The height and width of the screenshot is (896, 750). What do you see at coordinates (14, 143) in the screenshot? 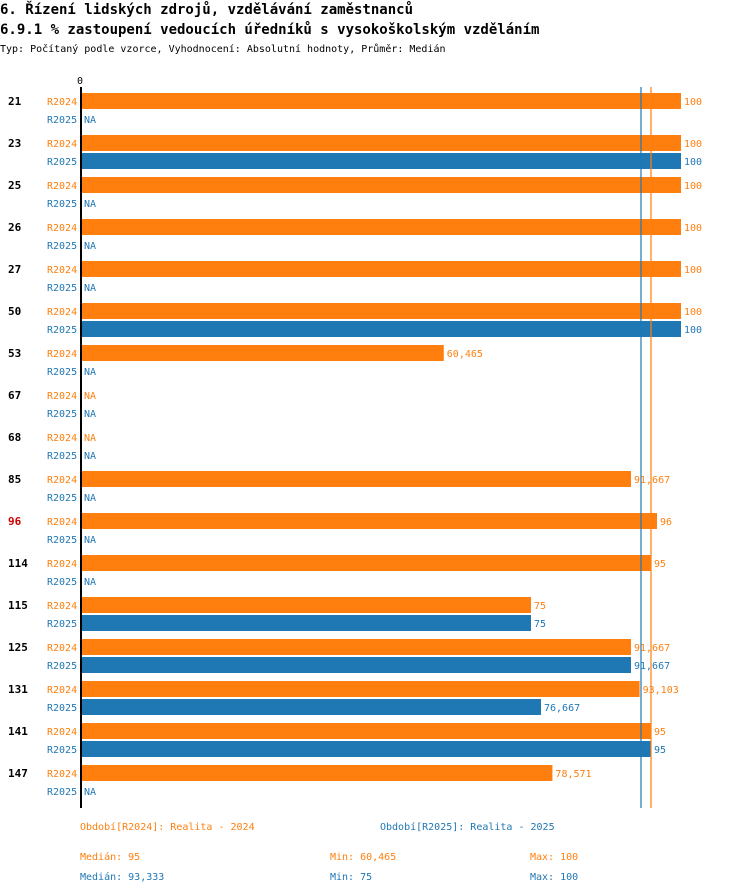
I see `category-label: 23` at bounding box center [14, 143].